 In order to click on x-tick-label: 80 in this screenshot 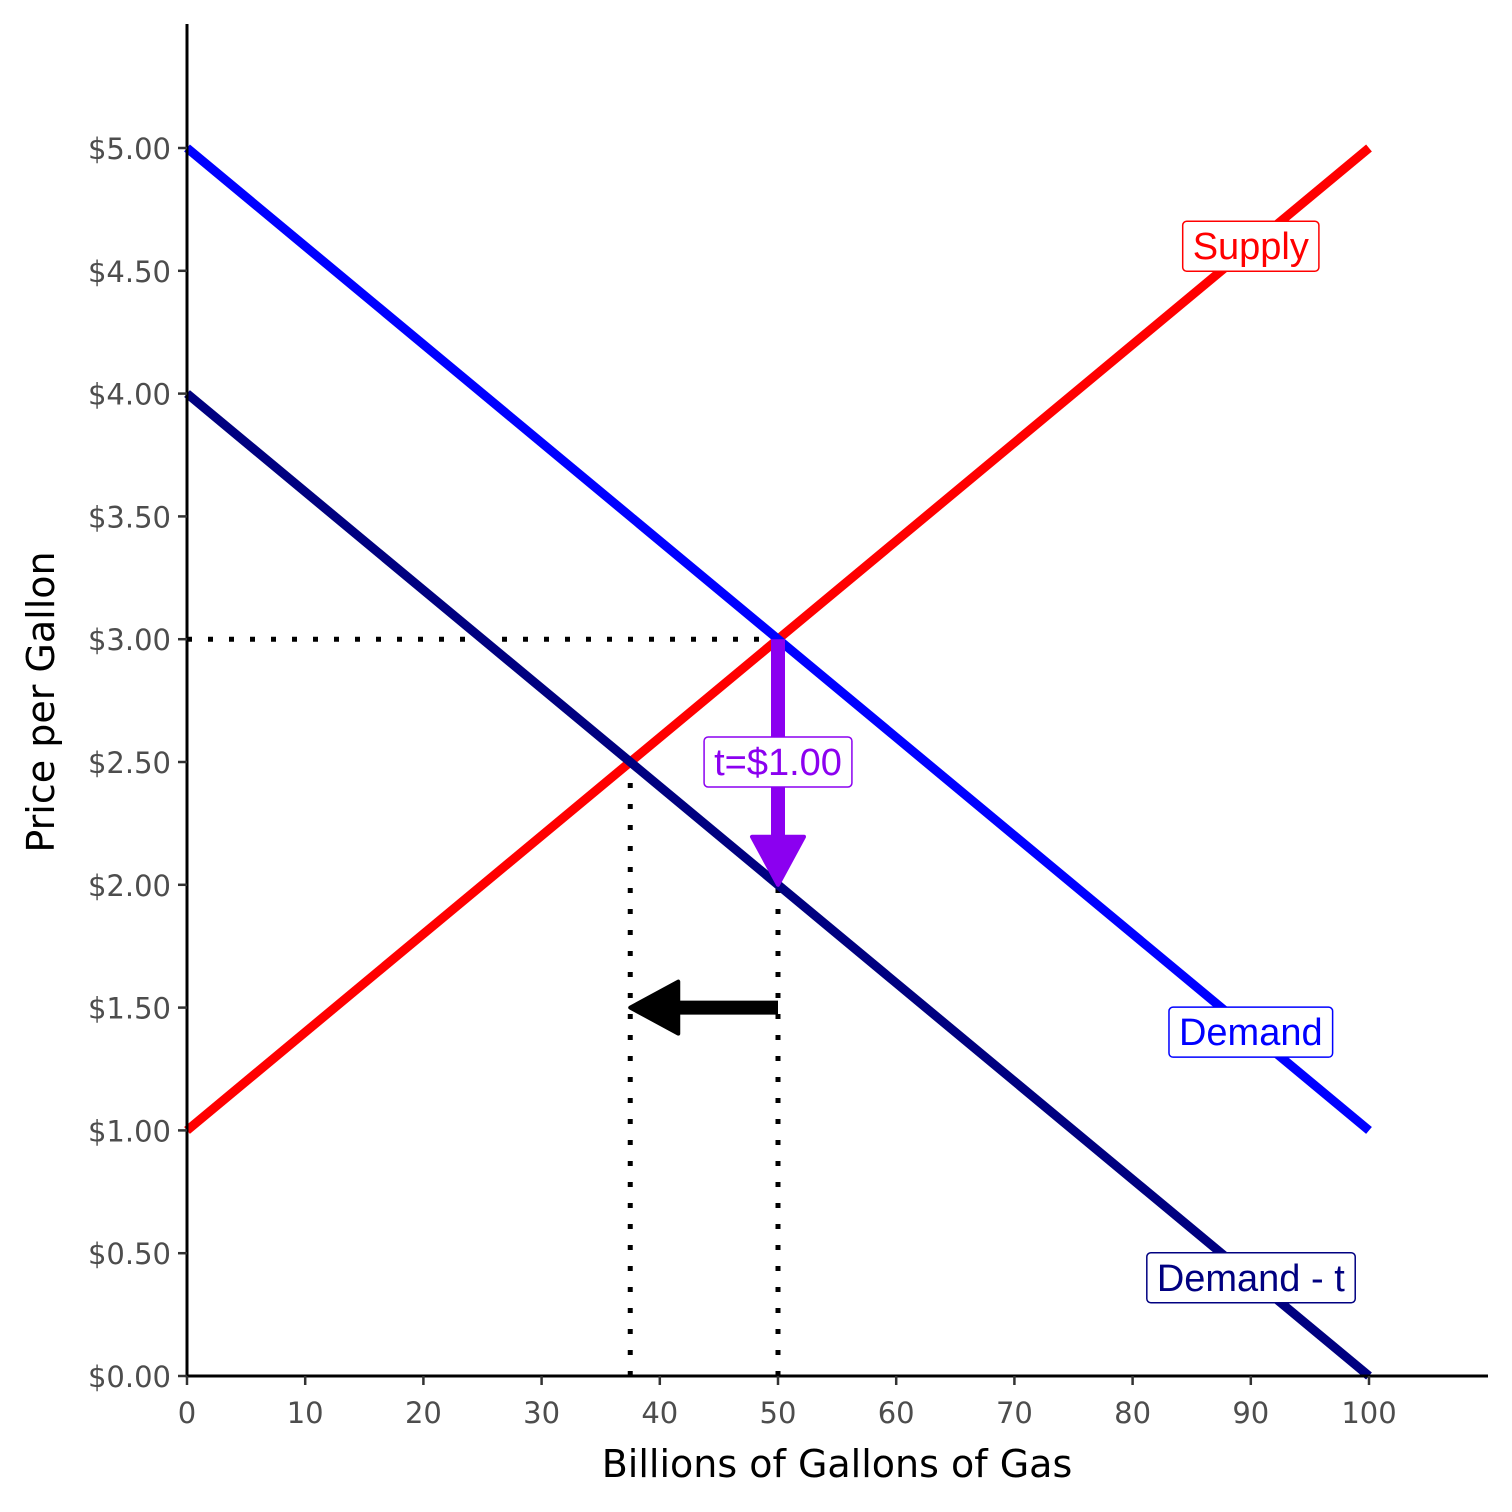, I will do `click(1132, 1413)`.